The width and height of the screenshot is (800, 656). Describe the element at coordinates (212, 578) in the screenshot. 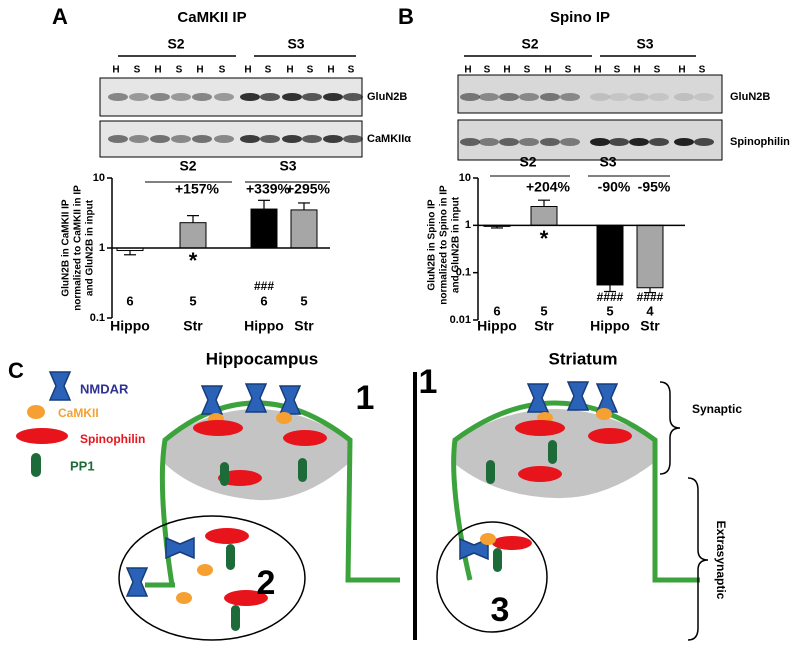

I see `pool-circle` at that location.